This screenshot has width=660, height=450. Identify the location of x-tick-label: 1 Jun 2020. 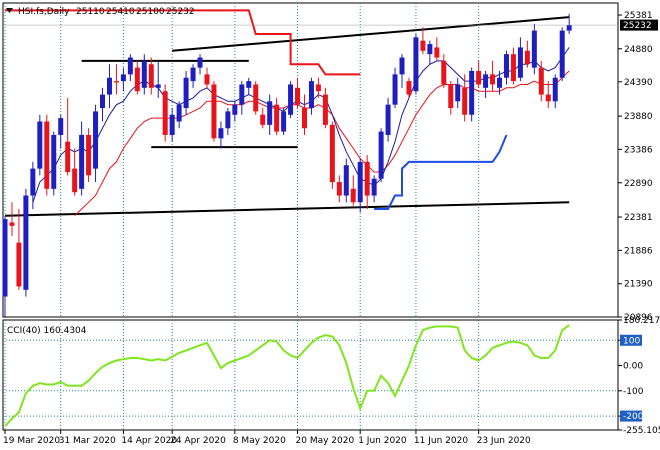
(382, 441).